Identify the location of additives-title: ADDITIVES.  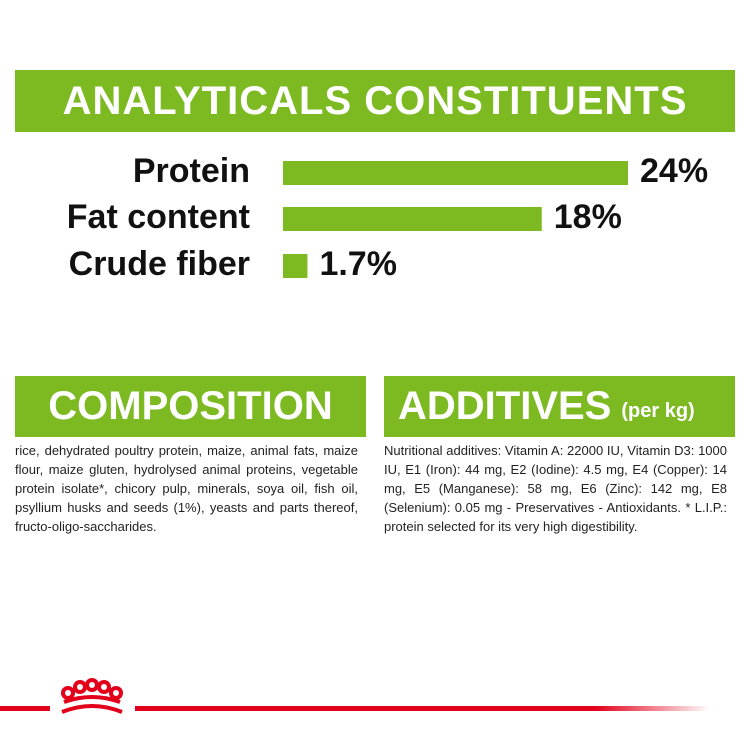
(505, 406).